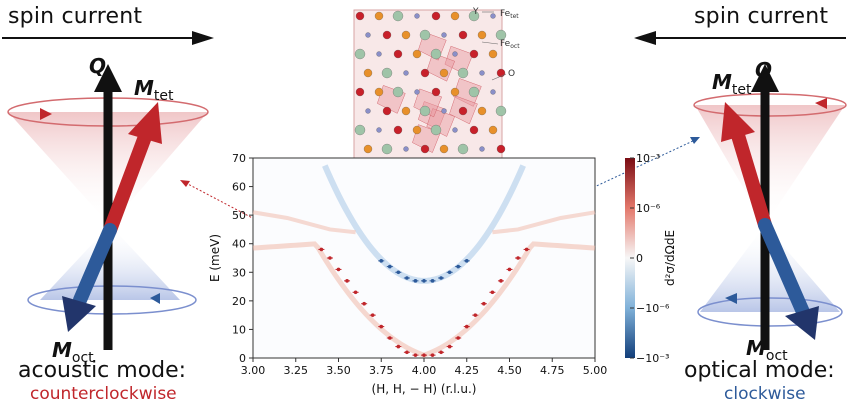  What do you see at coordinates (338, 370) in the screenshot?
I see `x-tick-label: 3.50` at bounding box center [338, 370].